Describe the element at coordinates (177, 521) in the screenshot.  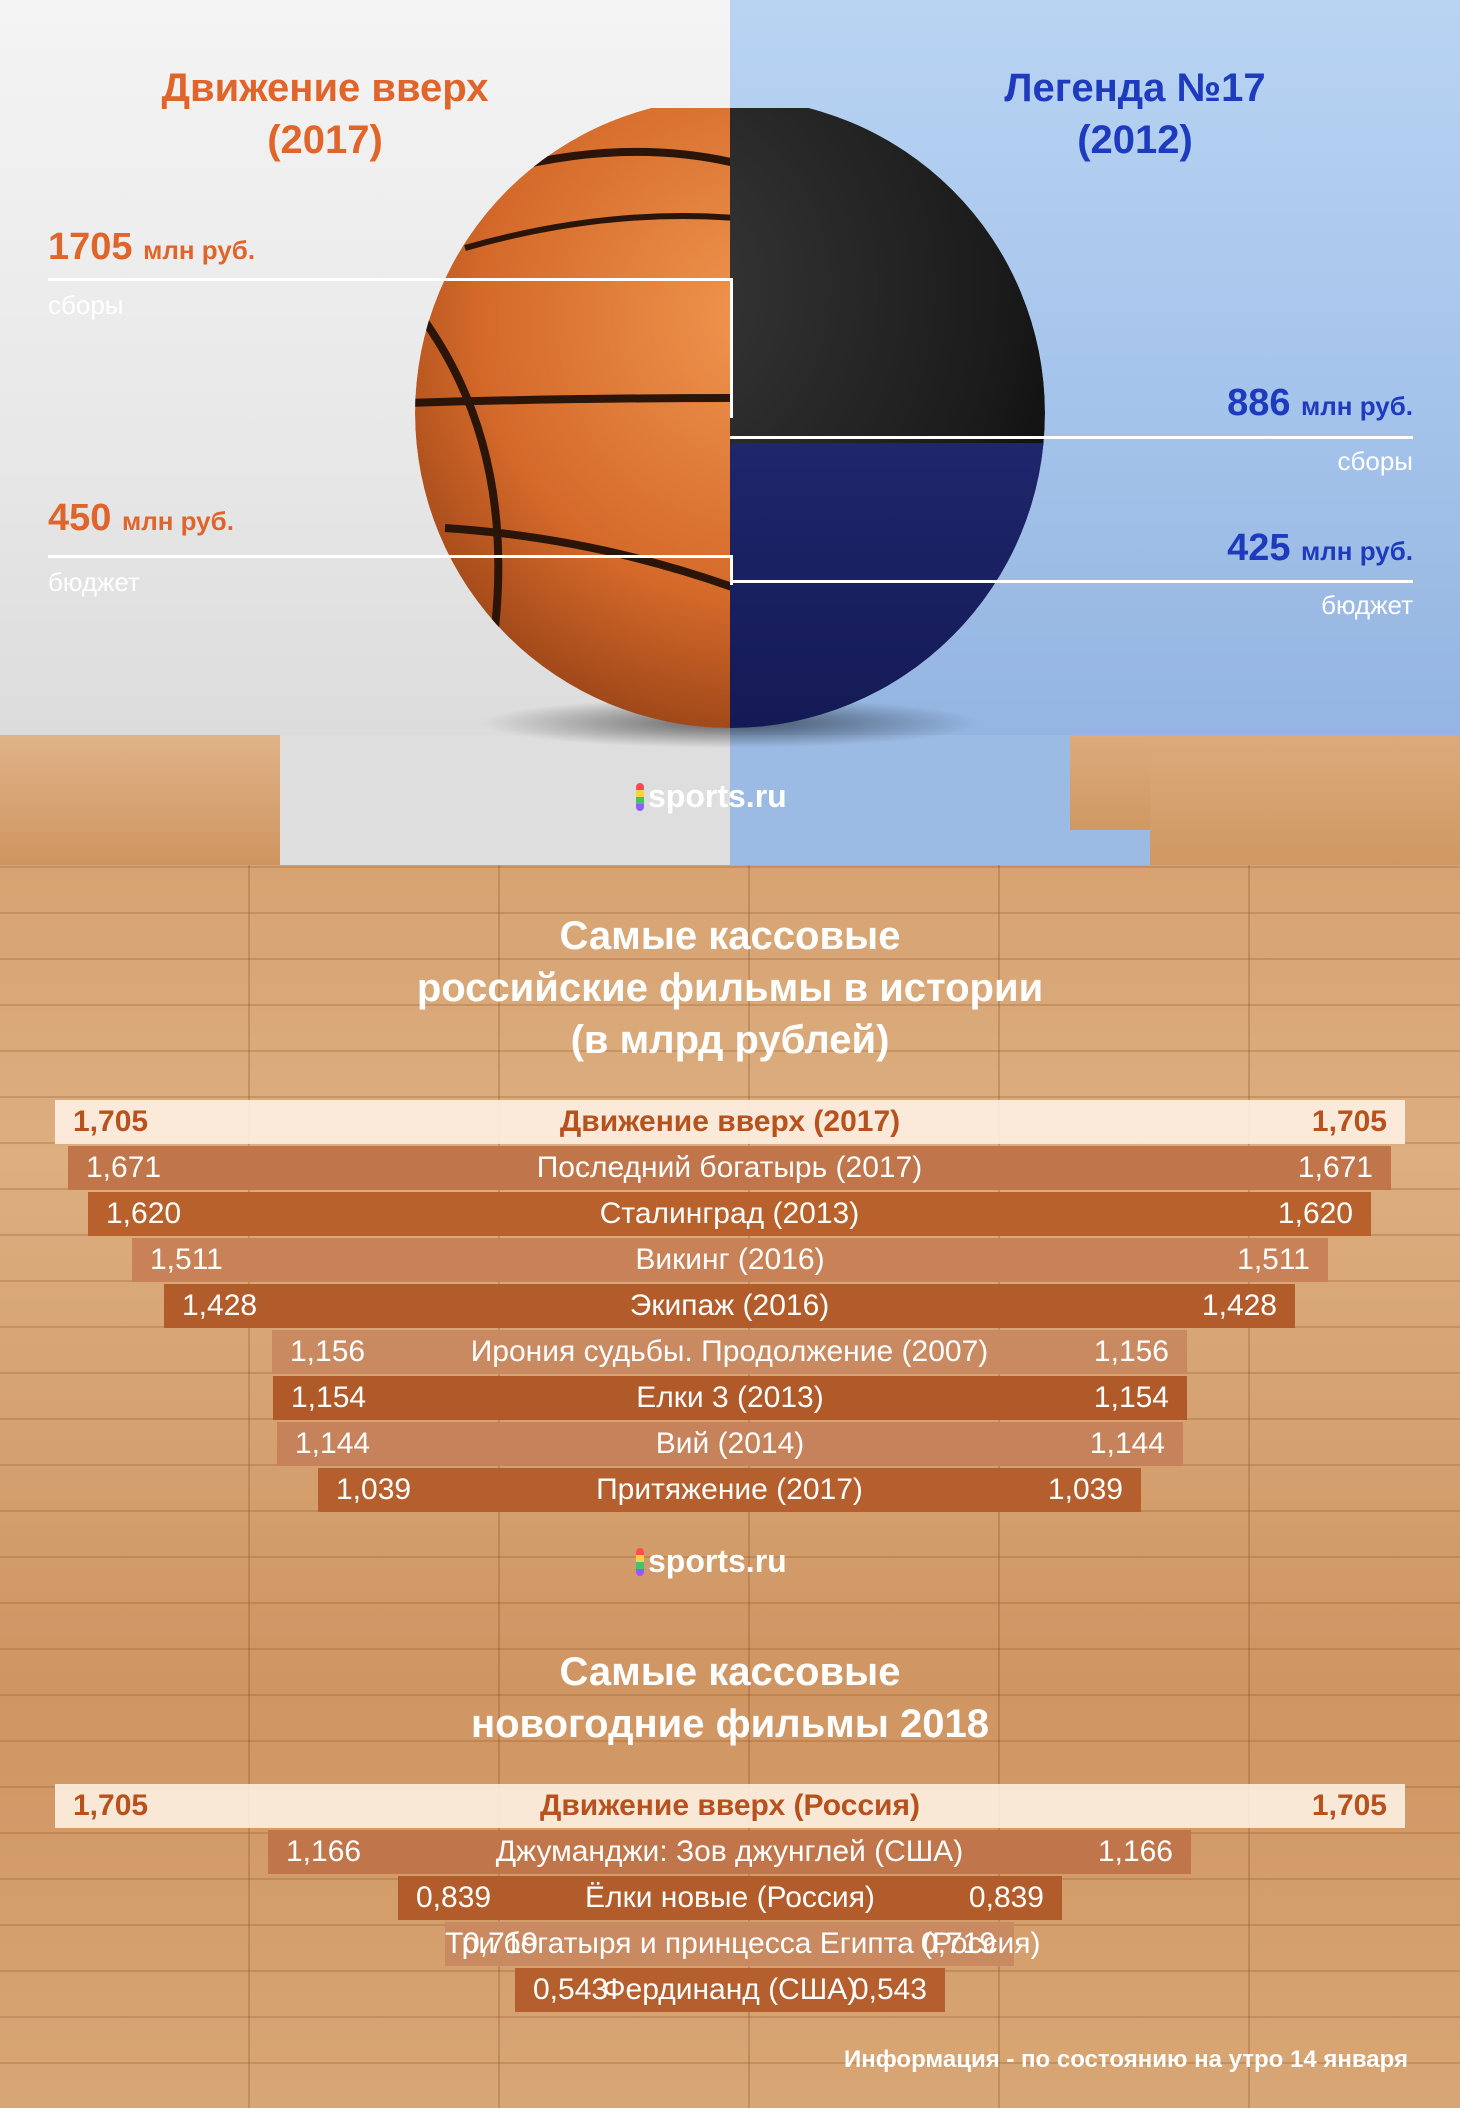
I see `left-budget-unit: млн руб.` at that location.